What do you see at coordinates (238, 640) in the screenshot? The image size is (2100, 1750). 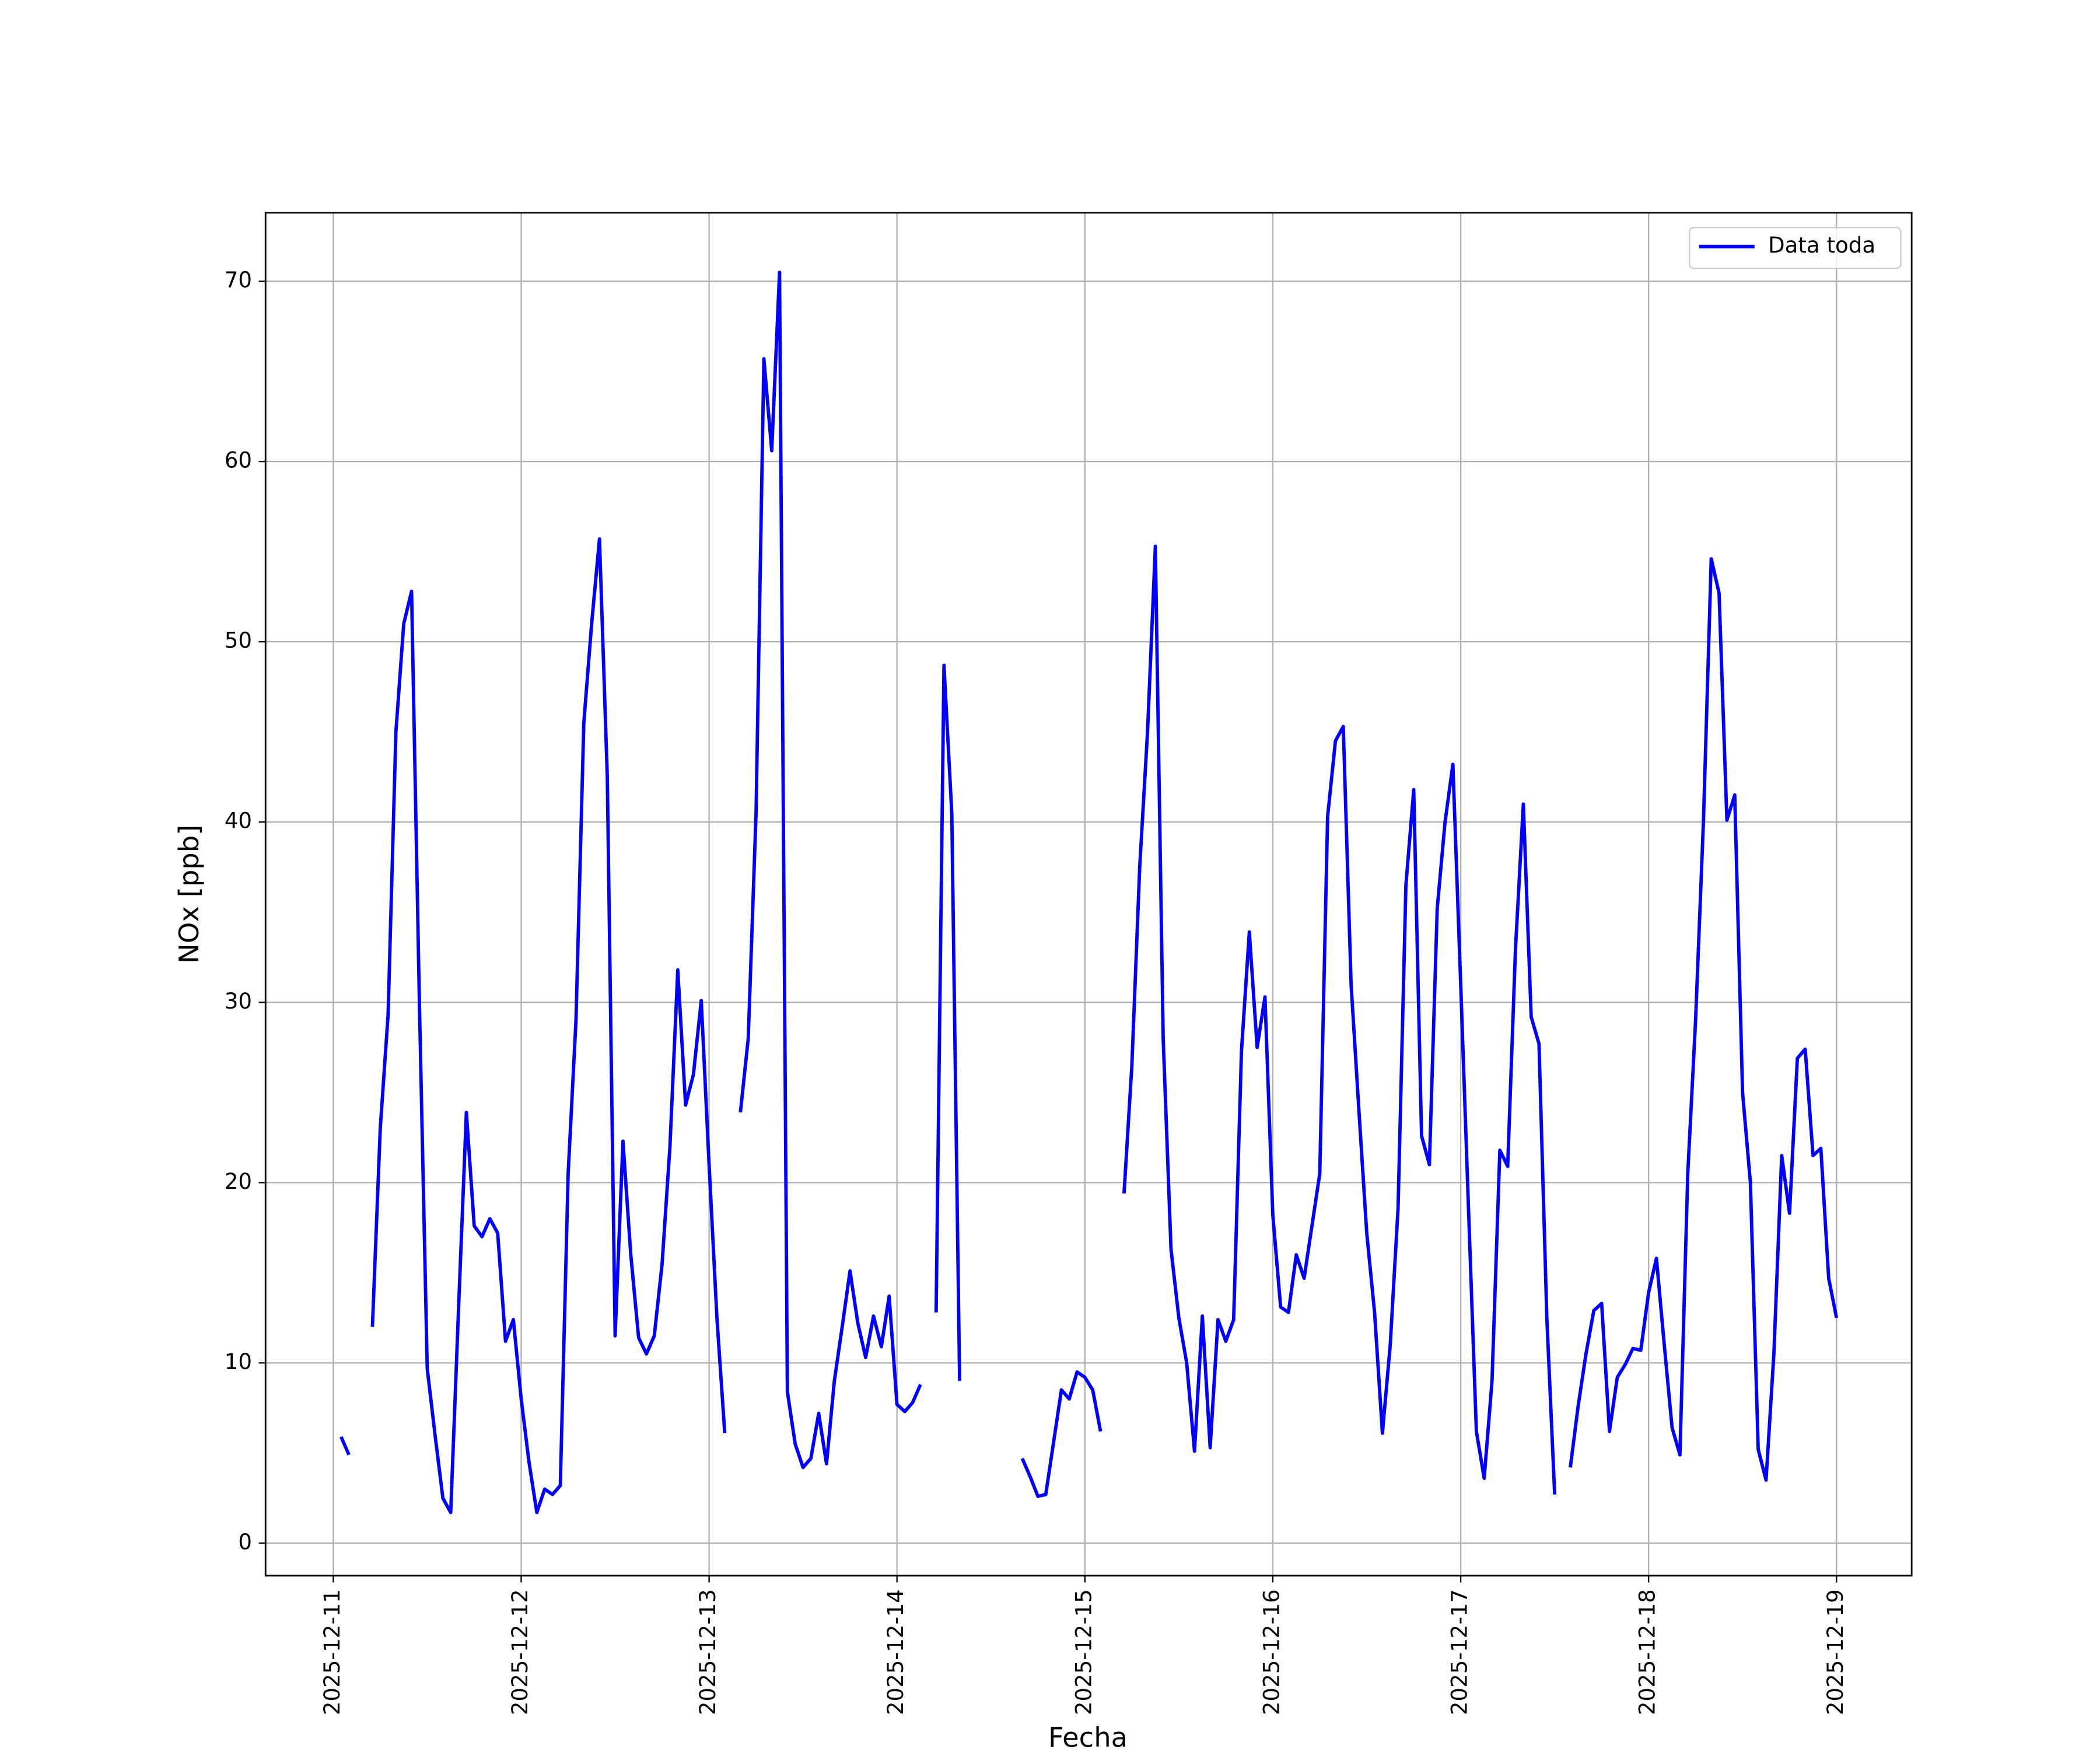 I see `y-tick-label: 50` at bounding box center [238, 640].